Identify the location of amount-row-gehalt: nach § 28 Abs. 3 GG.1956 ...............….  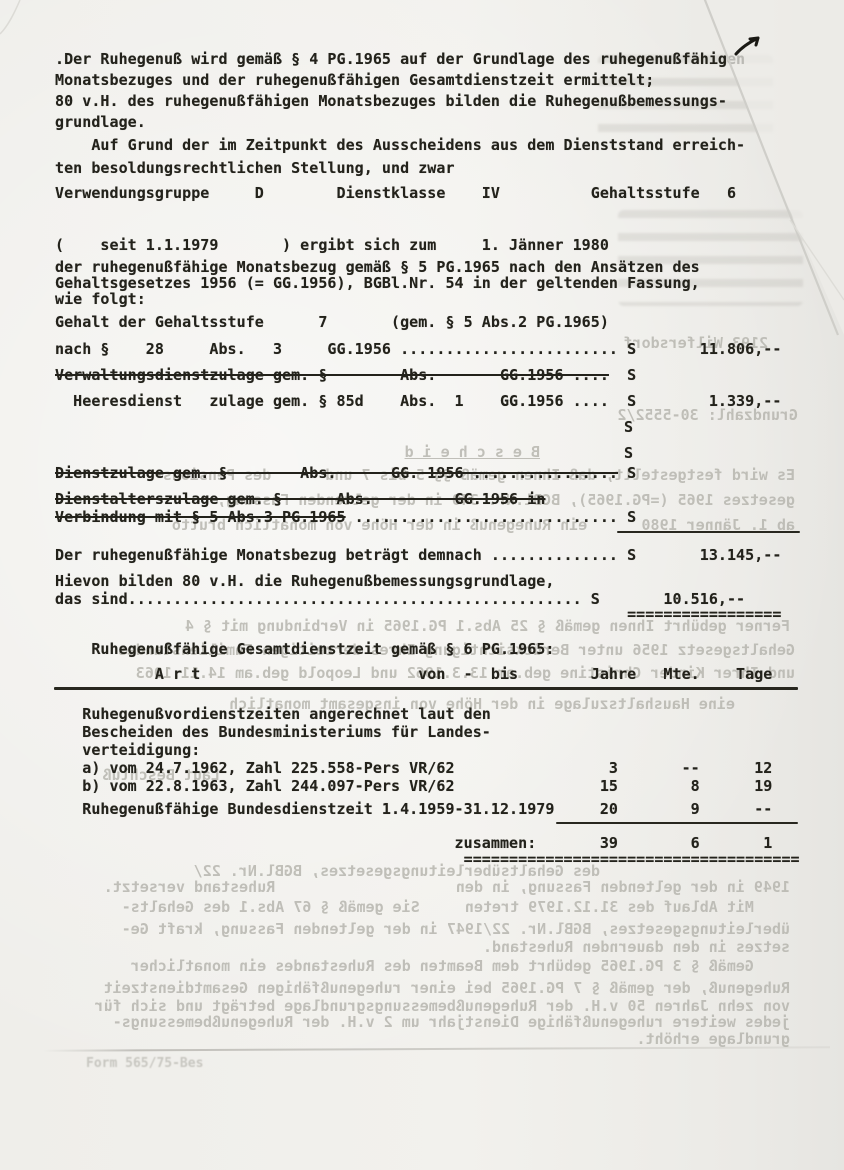
(418, 349).